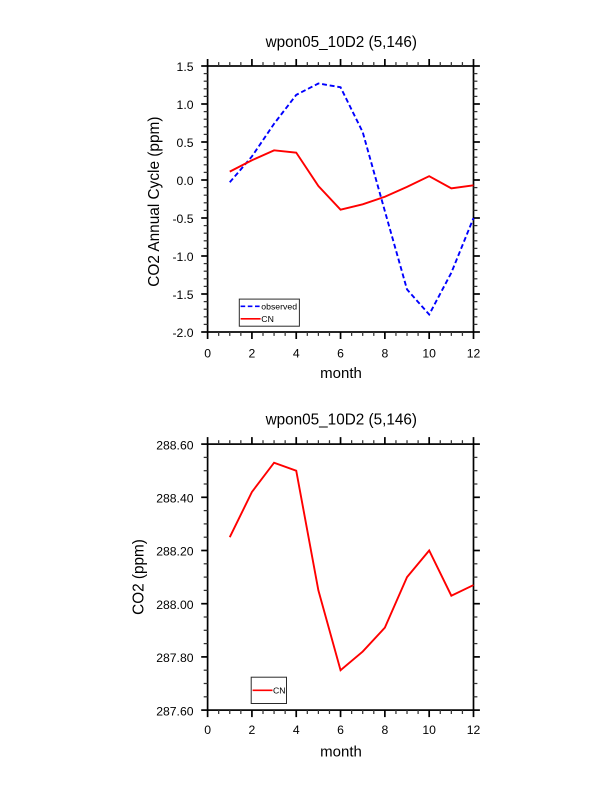 The image size is (612, 792). What do you see at coordinates (182, 219) in the screenshot?
I see `svg-text: -0.5` at bounding box center [182, 219].